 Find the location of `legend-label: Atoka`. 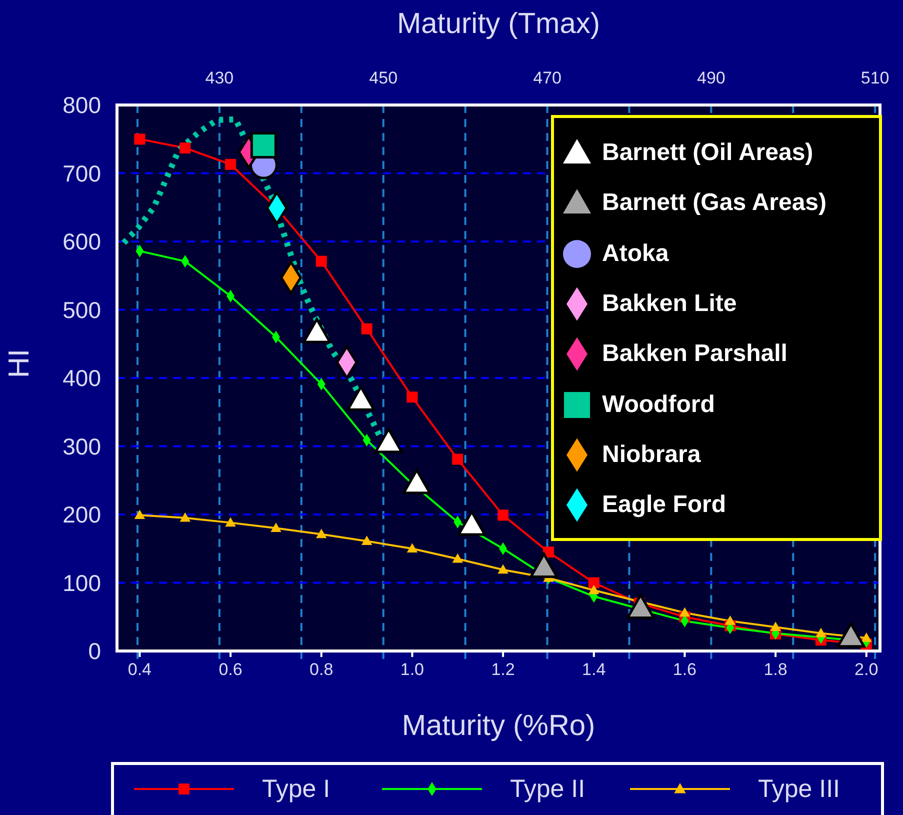

legend-label: Atoka is located at coordinates (635, 254).